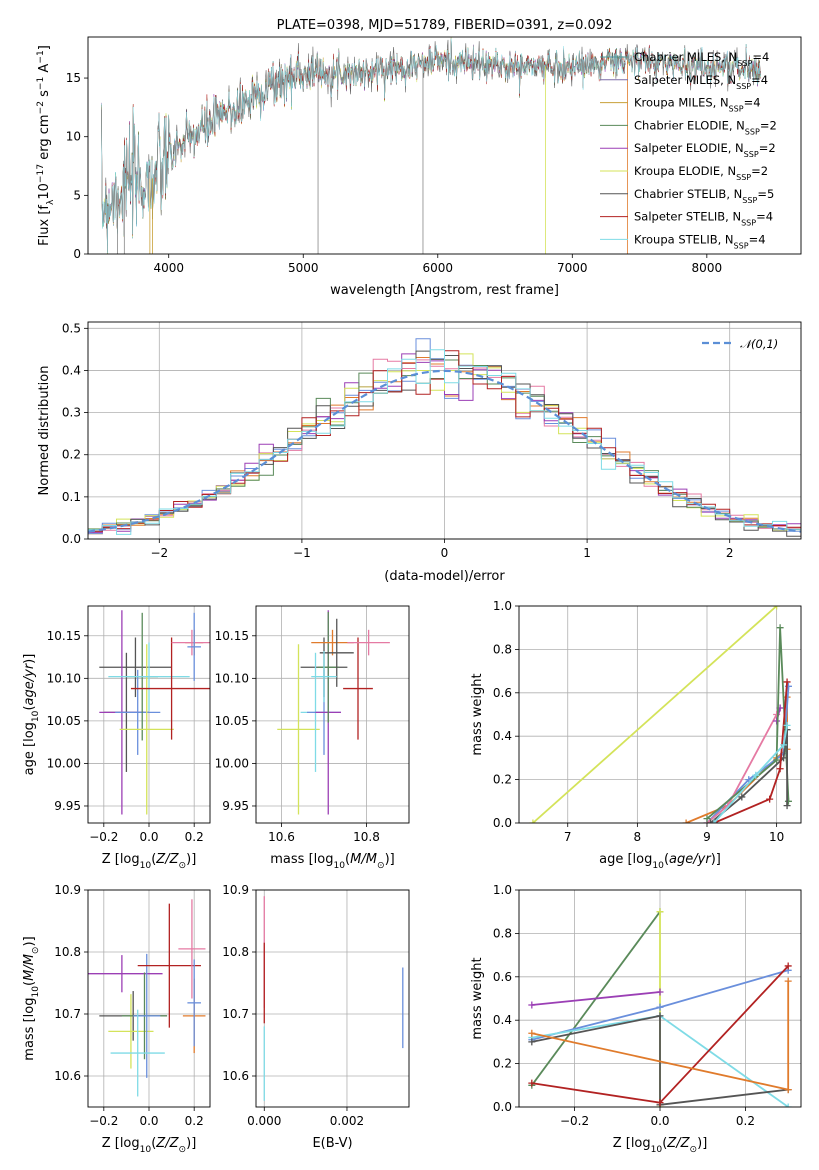 The width and height of the screenshot is (819, 1170). Describe the element at coordinates (159, 553) in the screenshot. I see `residual-panel-xtick-label-0: −2` at that location.